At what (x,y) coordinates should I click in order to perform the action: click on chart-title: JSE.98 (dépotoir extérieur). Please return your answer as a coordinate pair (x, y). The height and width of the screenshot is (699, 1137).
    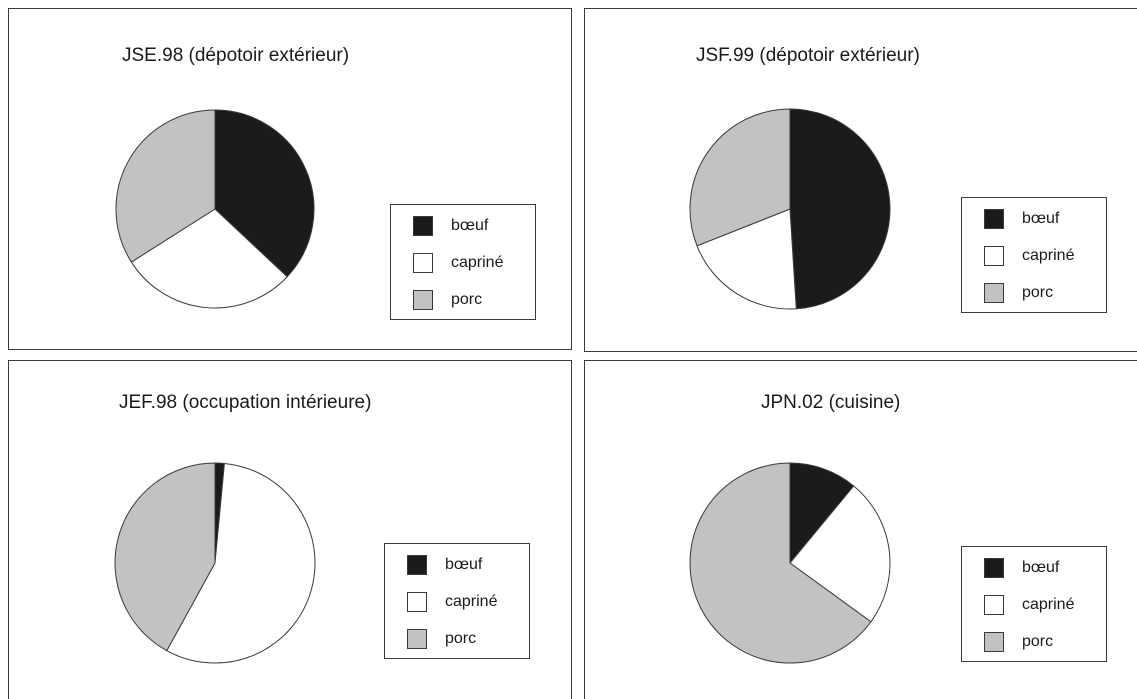
    Looking at the image, I should click on (236, 55).